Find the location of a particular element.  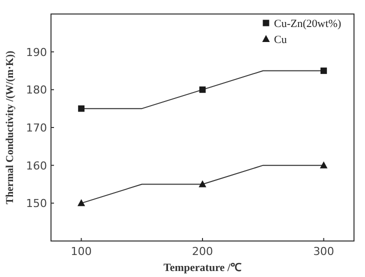

y-tick-label: 150 is located at coordinates (36, 203).